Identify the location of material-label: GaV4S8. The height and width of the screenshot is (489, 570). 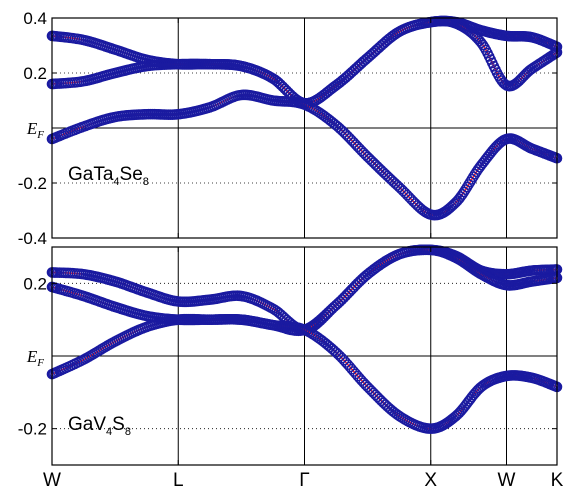
(99, 426).